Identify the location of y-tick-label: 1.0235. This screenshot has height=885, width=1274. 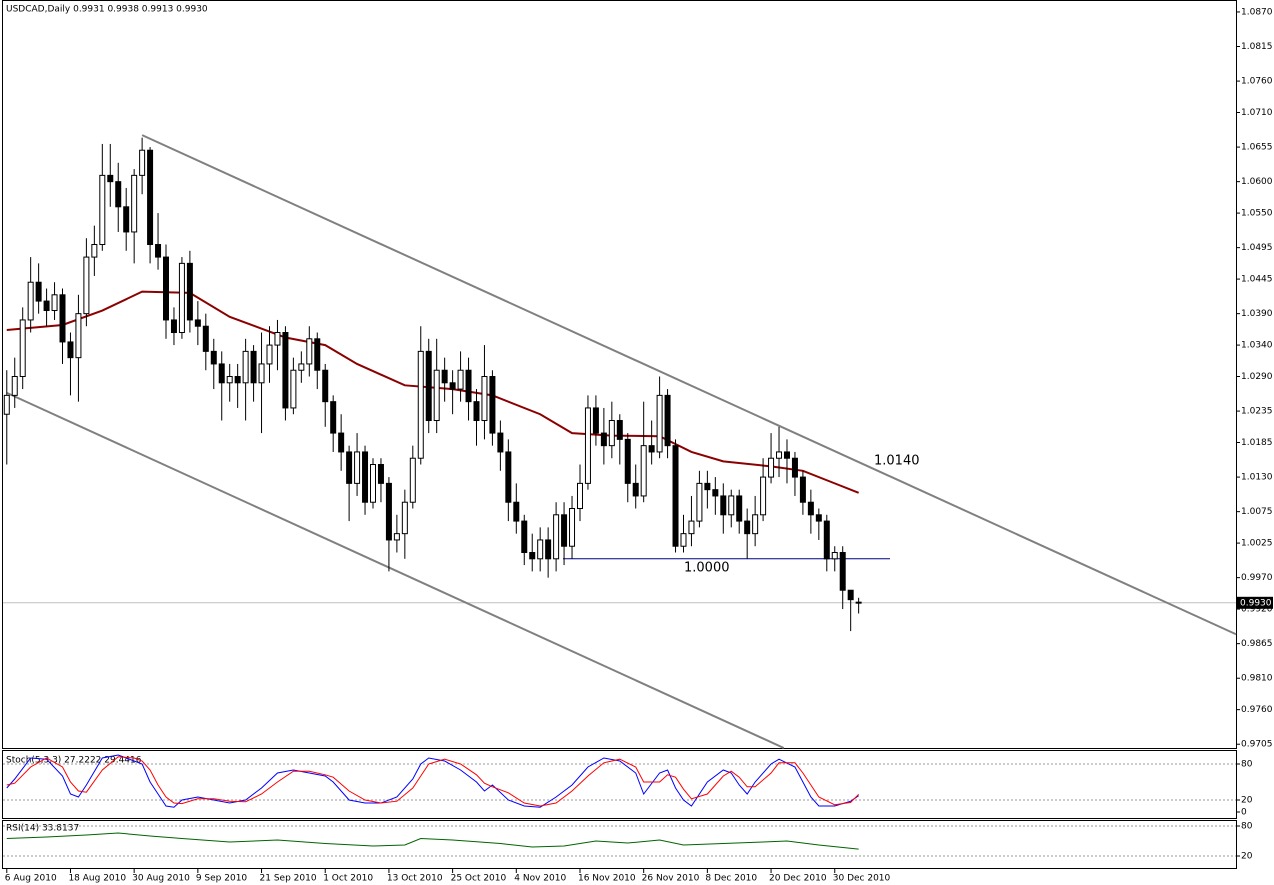
(1257, 412).